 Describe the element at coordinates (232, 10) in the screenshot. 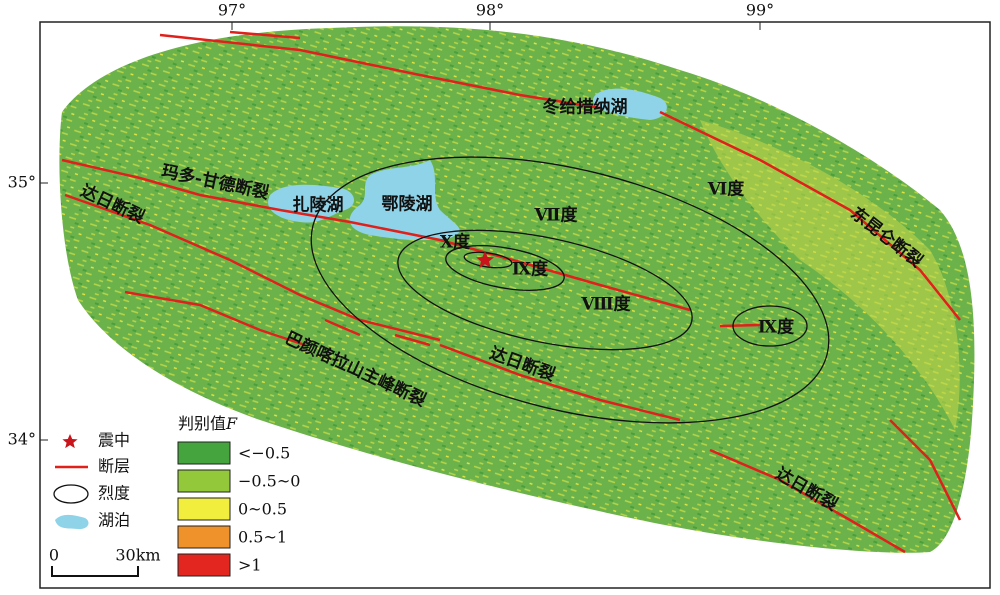

I see `x-tick-label: 97°` at that location.